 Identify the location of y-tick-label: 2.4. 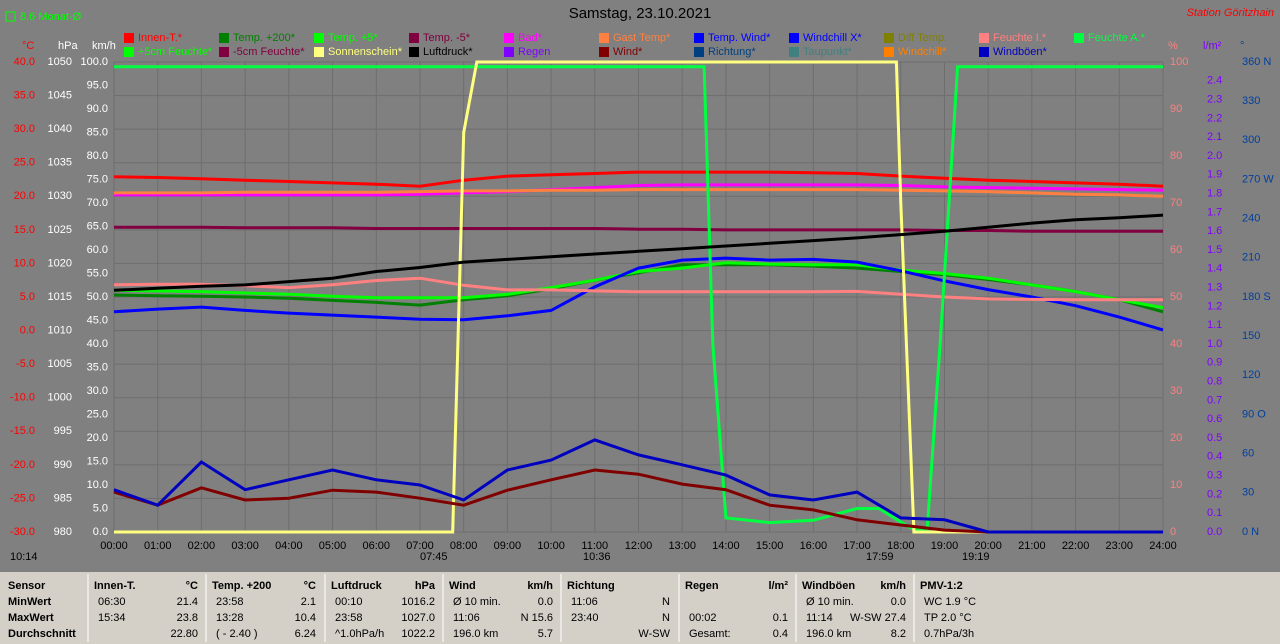
(1214, 81).